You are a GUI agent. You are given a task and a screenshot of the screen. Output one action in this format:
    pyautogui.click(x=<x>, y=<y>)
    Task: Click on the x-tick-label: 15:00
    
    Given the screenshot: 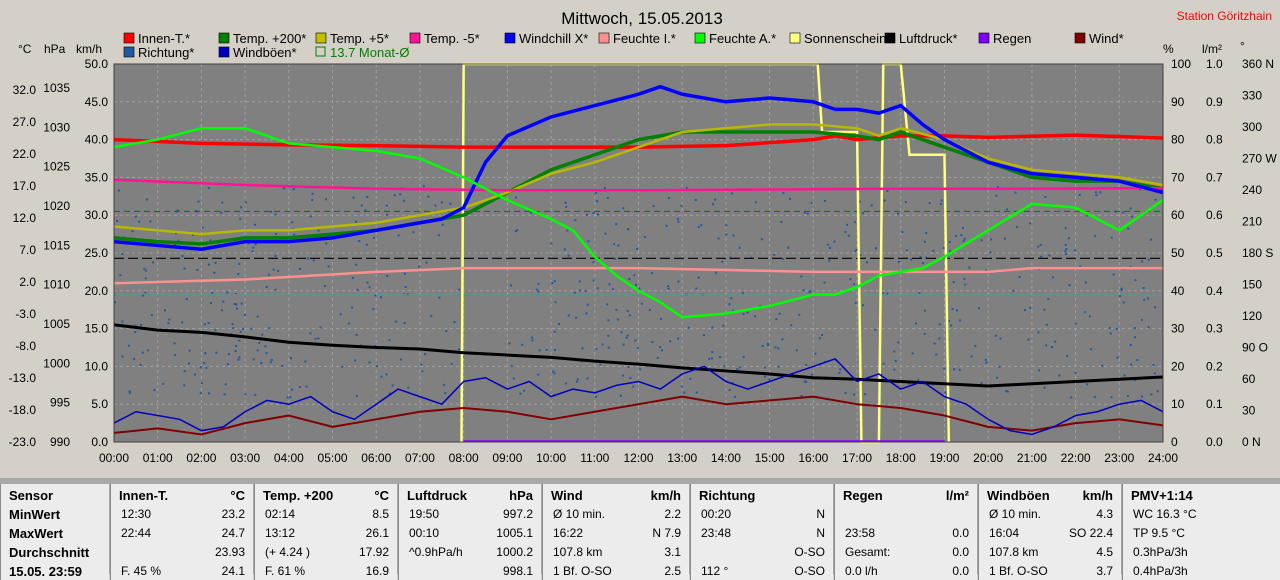 What is the action you would take?
    pyautogui.click(x=770, y=458)
    